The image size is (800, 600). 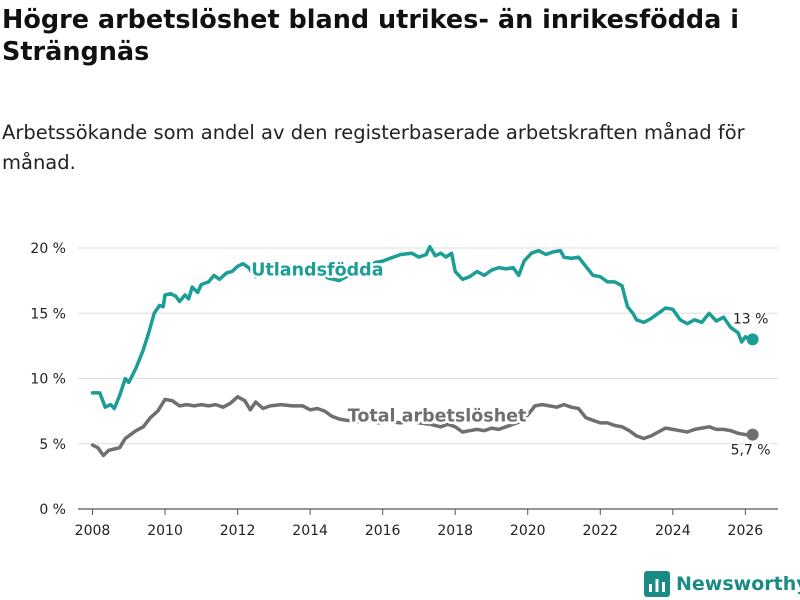 What do you see at coordinates (600, 531) in the screenshot?
I see `x-tick-label: 2022` at bounding box center [600, 531].